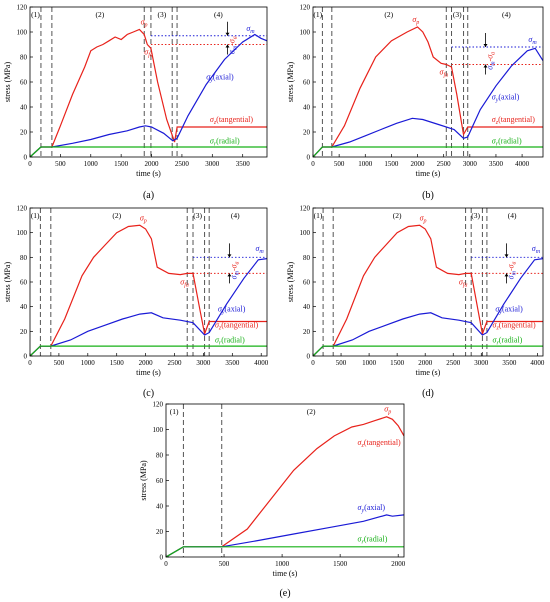 This screenshot has height=602, width=550. I want to click on series-annotation: σz(tangential), so click(237, 326).